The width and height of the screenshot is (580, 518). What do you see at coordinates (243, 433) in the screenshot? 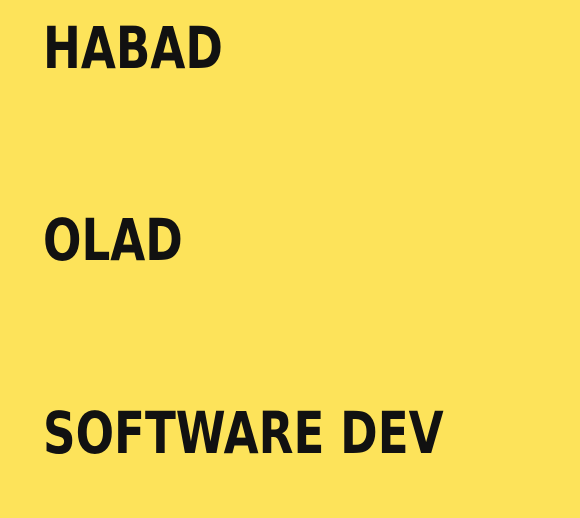
I see `line-software-dev: SOFTWARE DEV` at bounding box center [243, 433].